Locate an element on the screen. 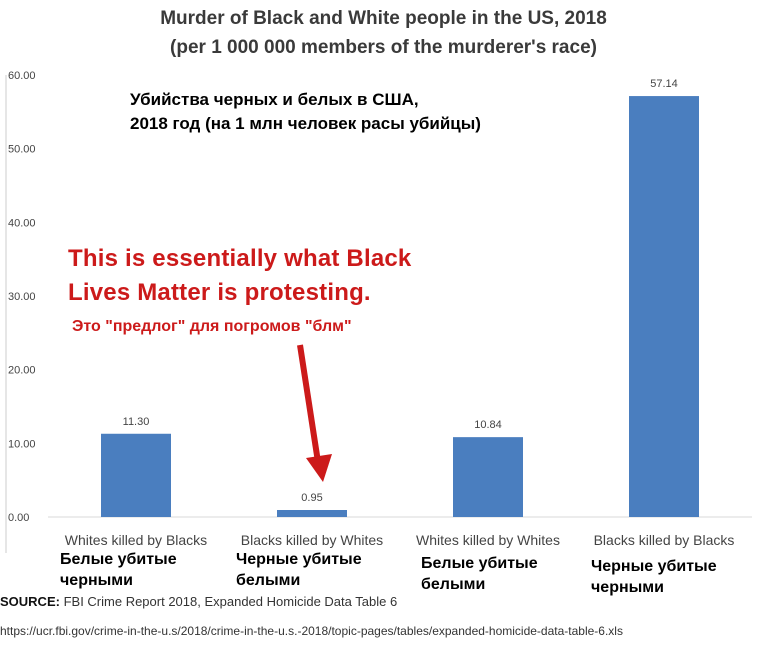 The height and width of the screenshot is (646, 767). bar-value-label: 11.30 is located at coordinates (136, 422).